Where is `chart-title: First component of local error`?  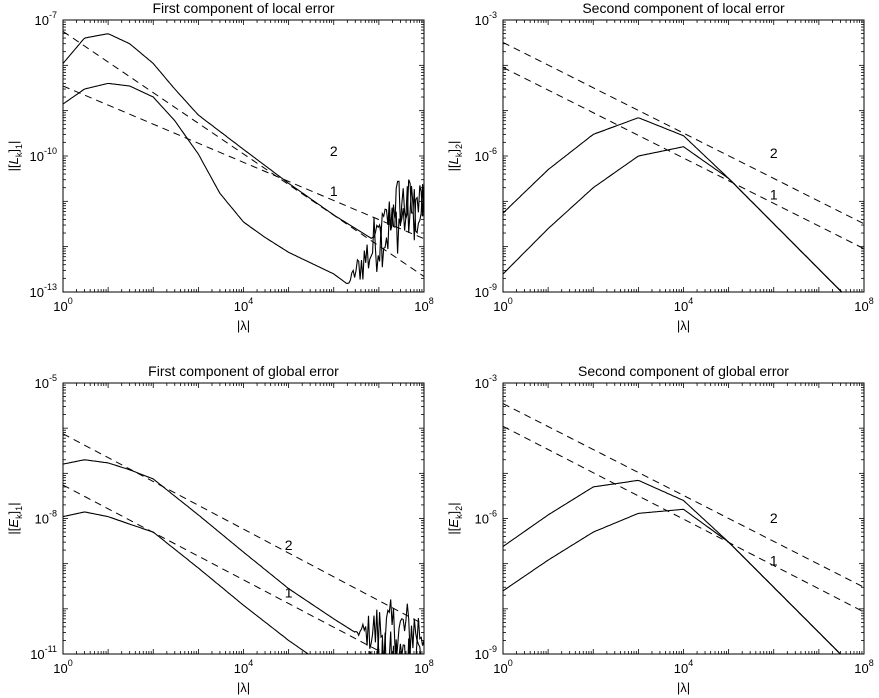
chart-title: First component of local error is located at coordinates (243, 8).